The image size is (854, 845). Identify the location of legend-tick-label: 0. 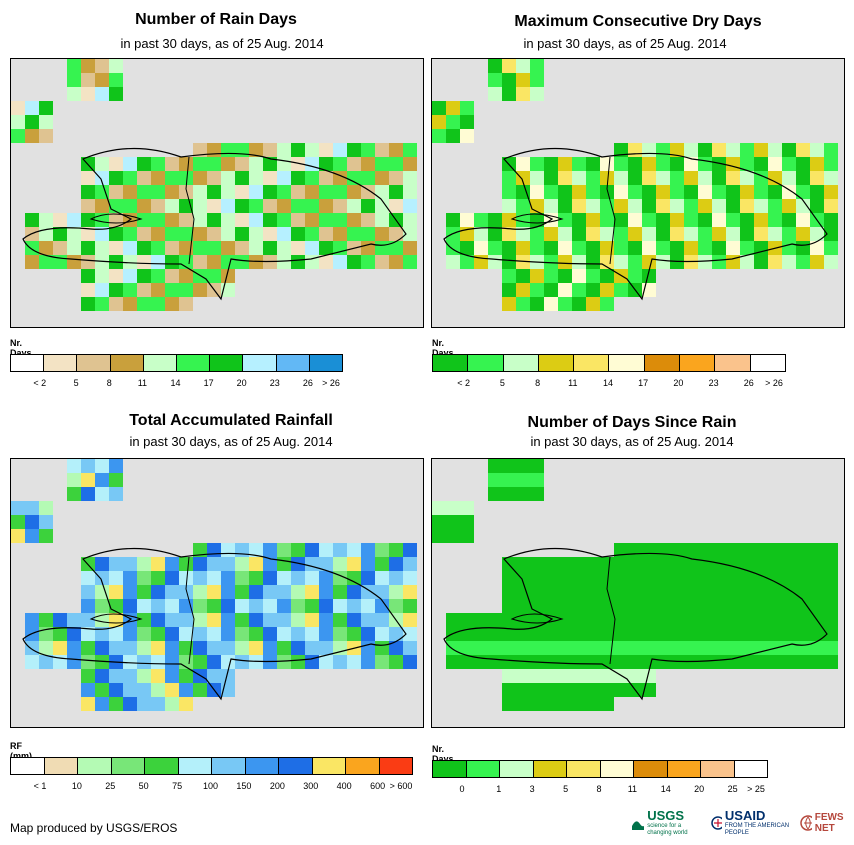
(462, 789).